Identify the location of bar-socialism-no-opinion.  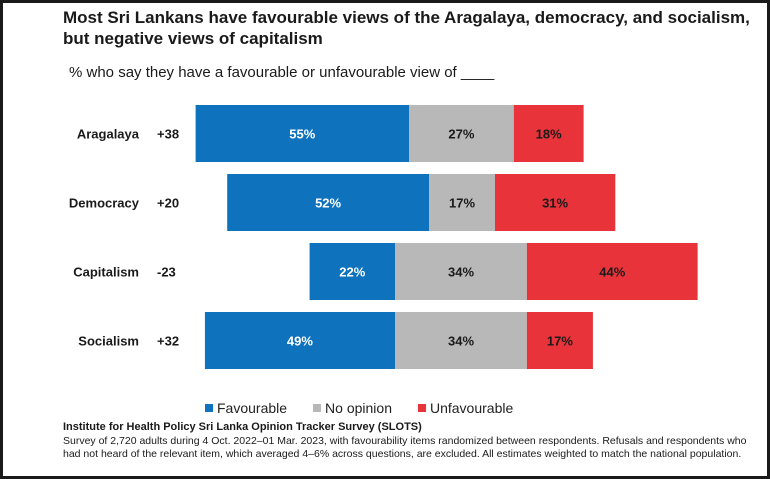
(461, 340).